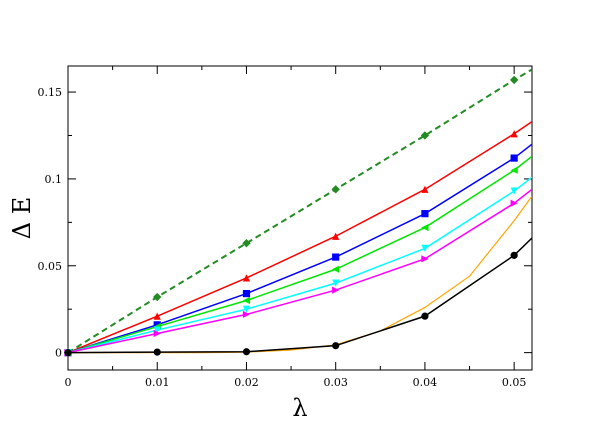  What do you see at coordinates (335, 382) in the screenshot?
I see `x-tick-label: 0.03` at bounding box center [335, 382].